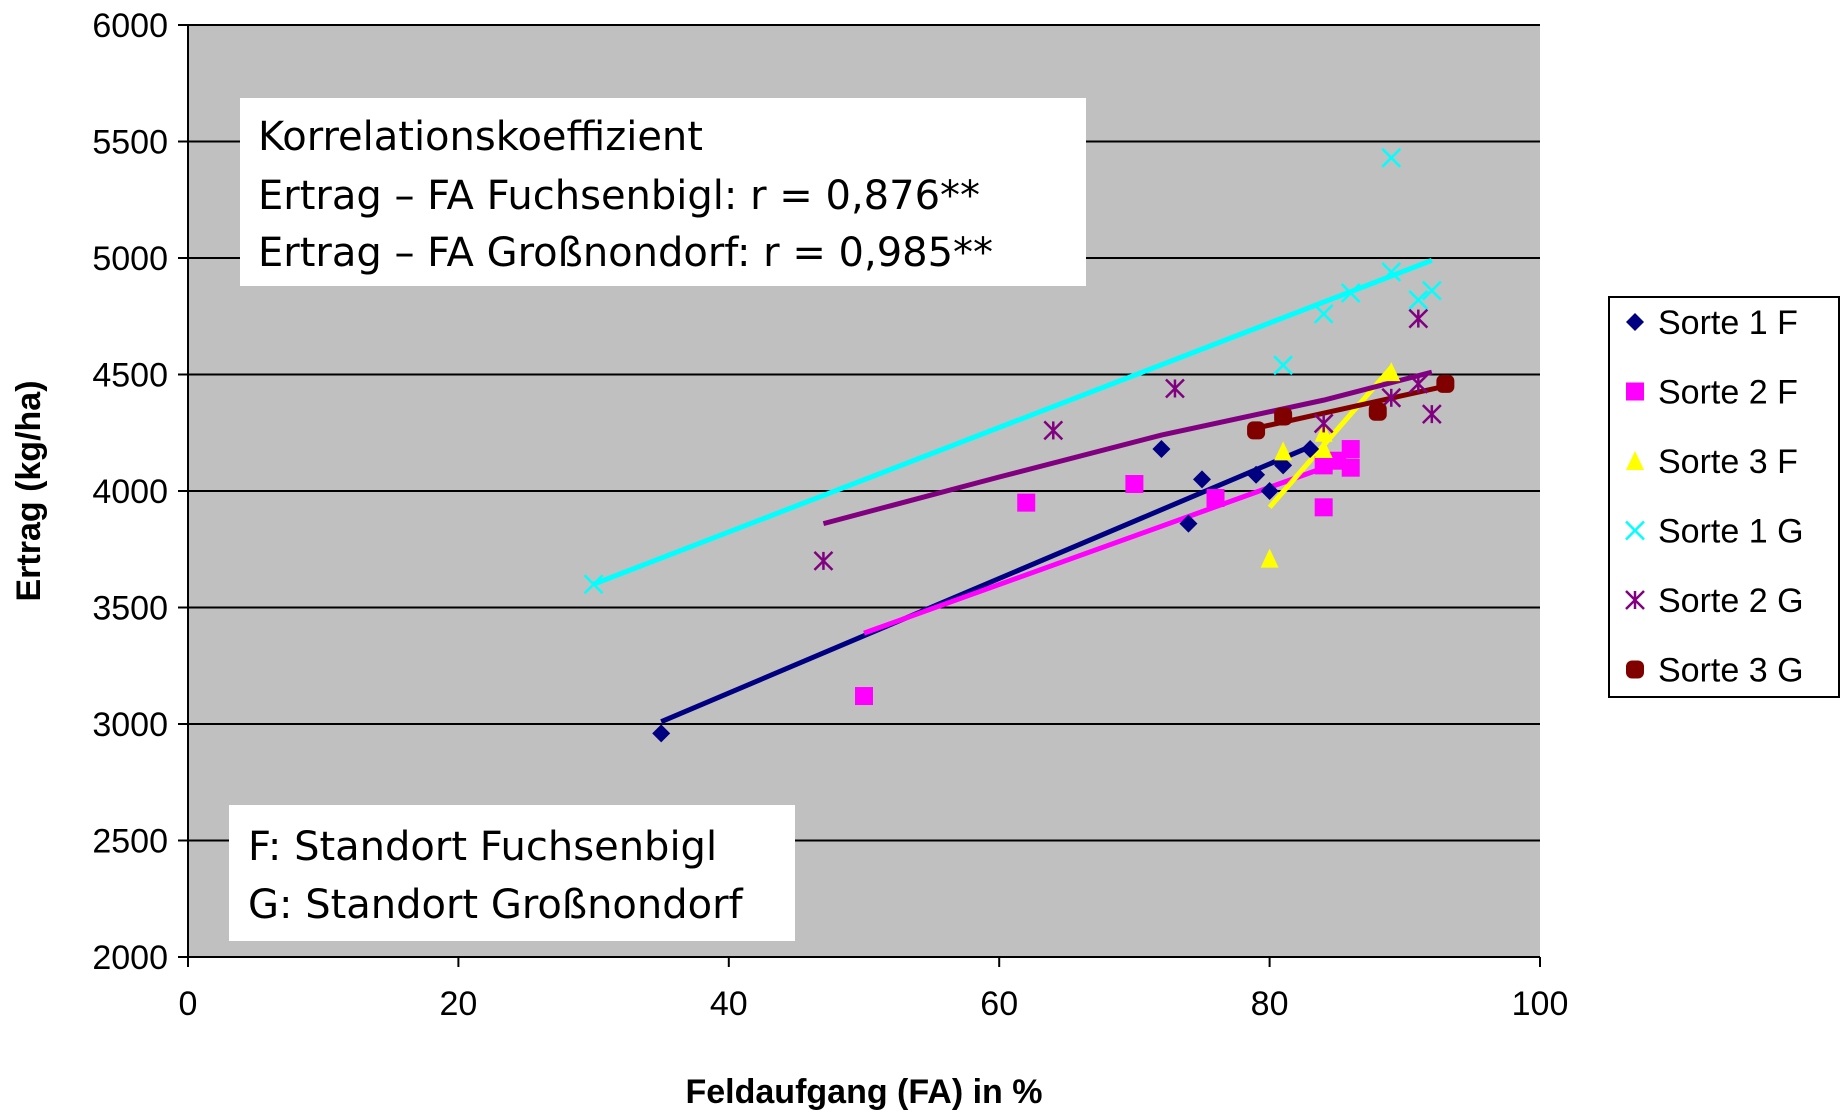 The width and height of the screenshot is (1844, 1117). Describe the element at coordinates (1728, 462) in the screenshot. I see `legend-label: Sorte 3 F` at that location.